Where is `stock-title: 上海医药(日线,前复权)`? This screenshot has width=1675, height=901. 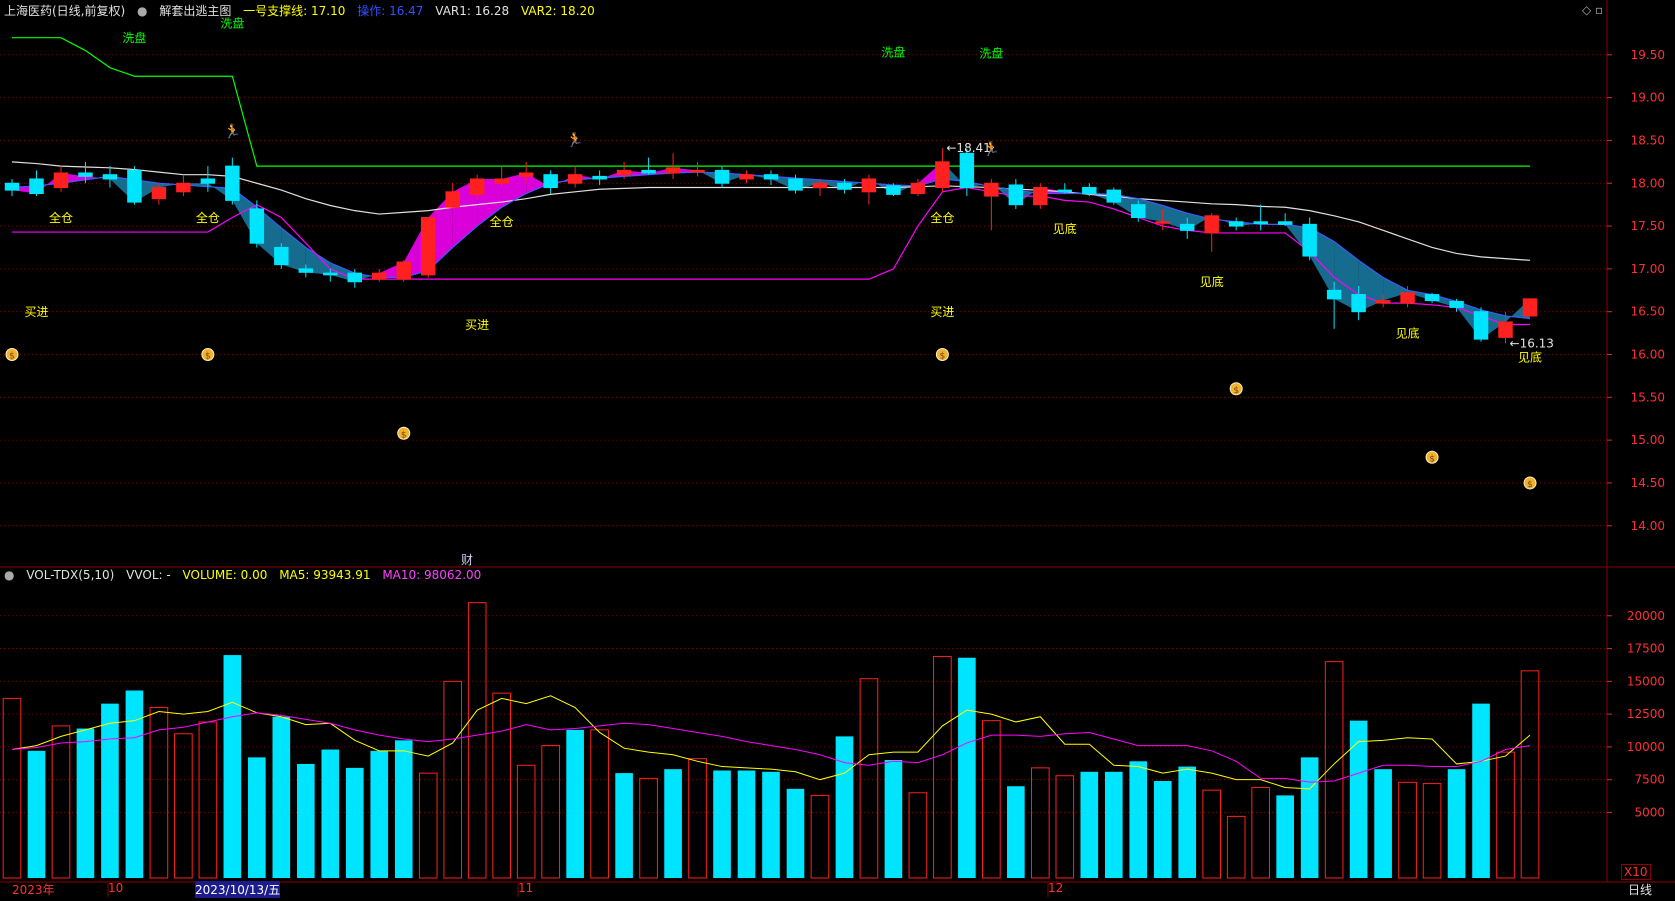 stock-title: 上海医药(日线,前复权) is located at coordinates (65, 11).